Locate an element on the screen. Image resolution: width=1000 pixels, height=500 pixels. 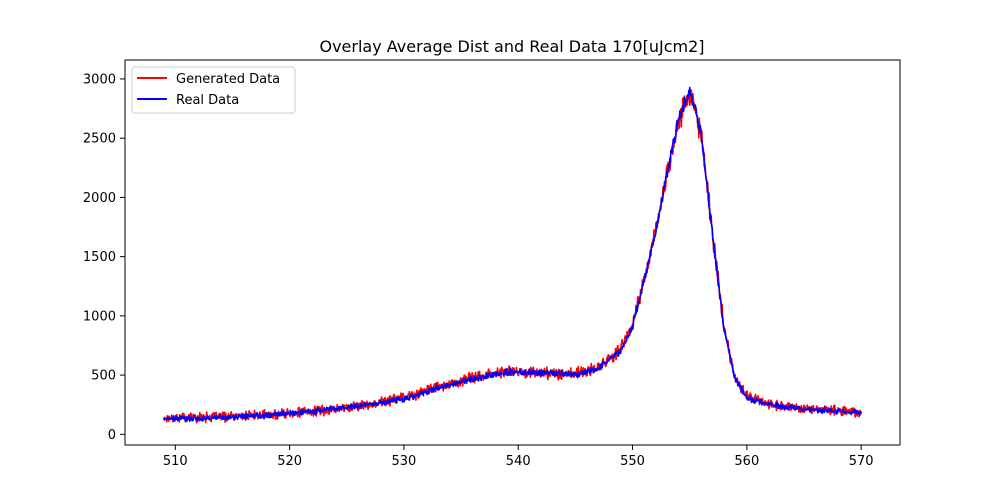
legend: Generated Data Real Data is located at coordinates (213, 90).